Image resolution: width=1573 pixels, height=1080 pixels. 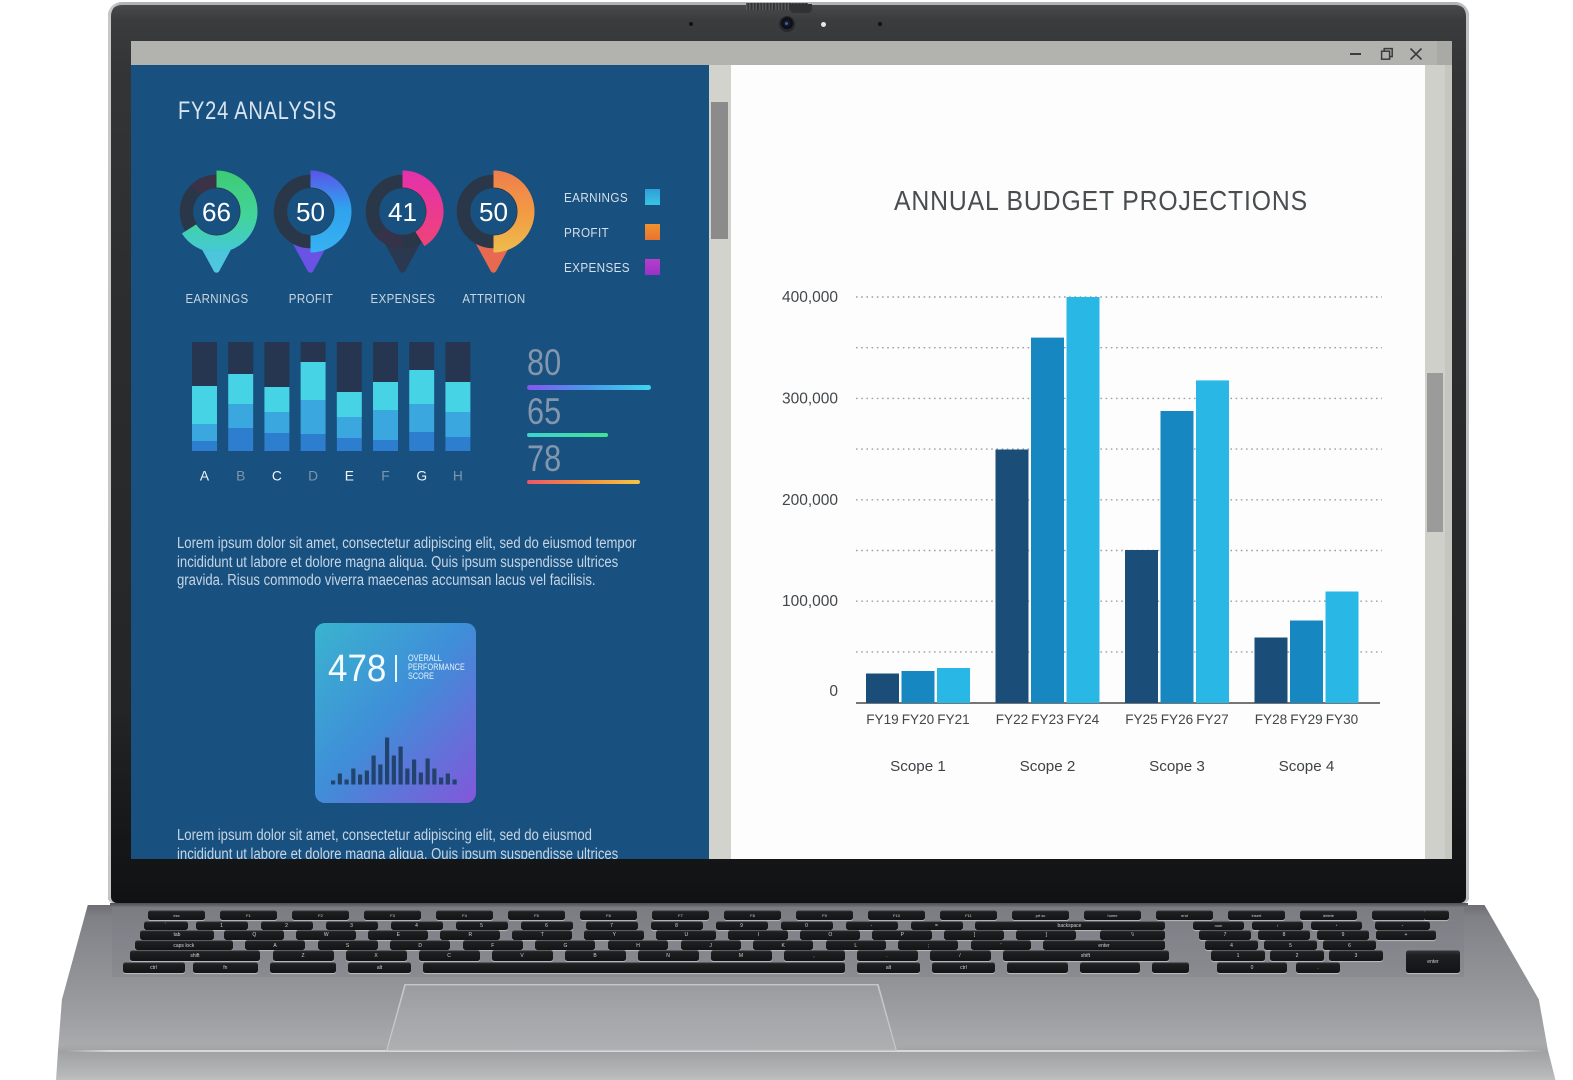 I want to click on svg-text: 300,000, so click(x=810, y=398).